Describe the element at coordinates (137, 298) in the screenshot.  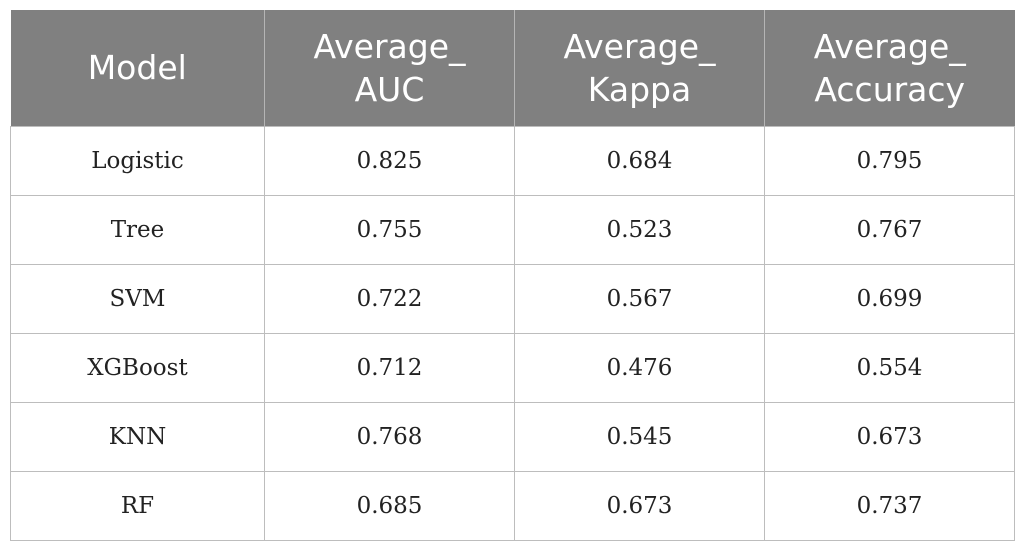
I see `cell-model: SVM` at that location.